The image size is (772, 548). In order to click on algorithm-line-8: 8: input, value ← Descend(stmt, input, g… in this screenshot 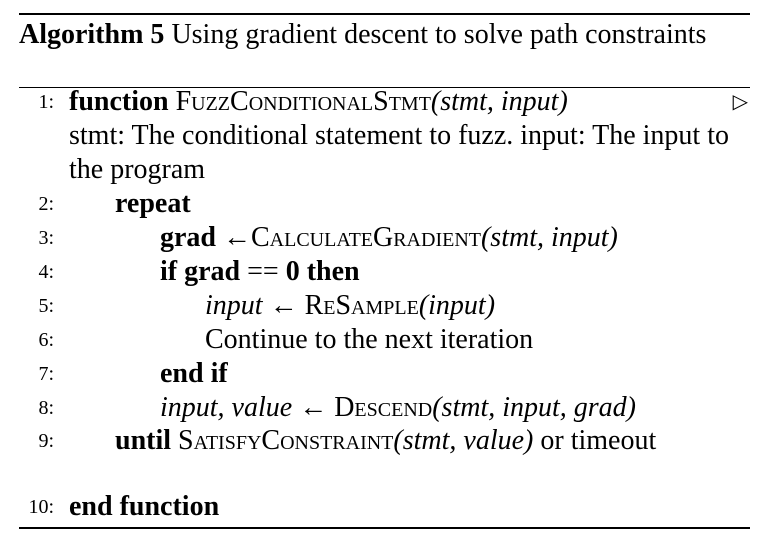, I will do `click(386, 408)`.